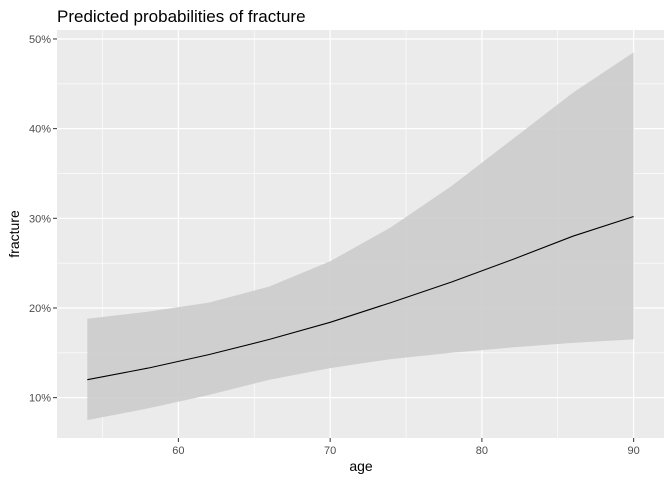 This screenshot has width=672, height=480. Describe the element at coordinates (482, 451) in the screenshot. I see `x-tick-label: 80` at that location.